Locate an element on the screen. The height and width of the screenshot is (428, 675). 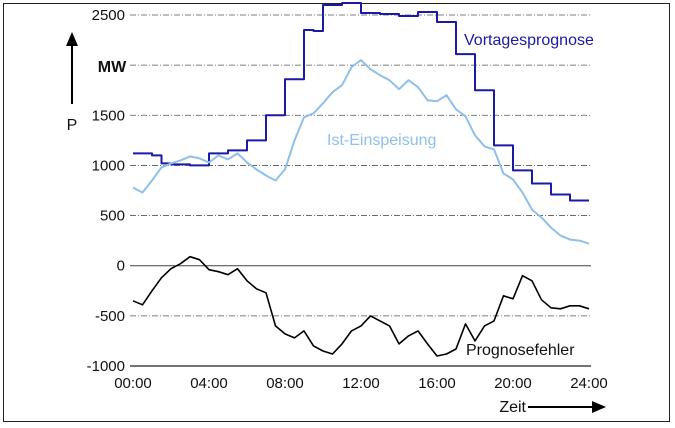
y-tick-label: -500 is located at coordinates (110, 316).